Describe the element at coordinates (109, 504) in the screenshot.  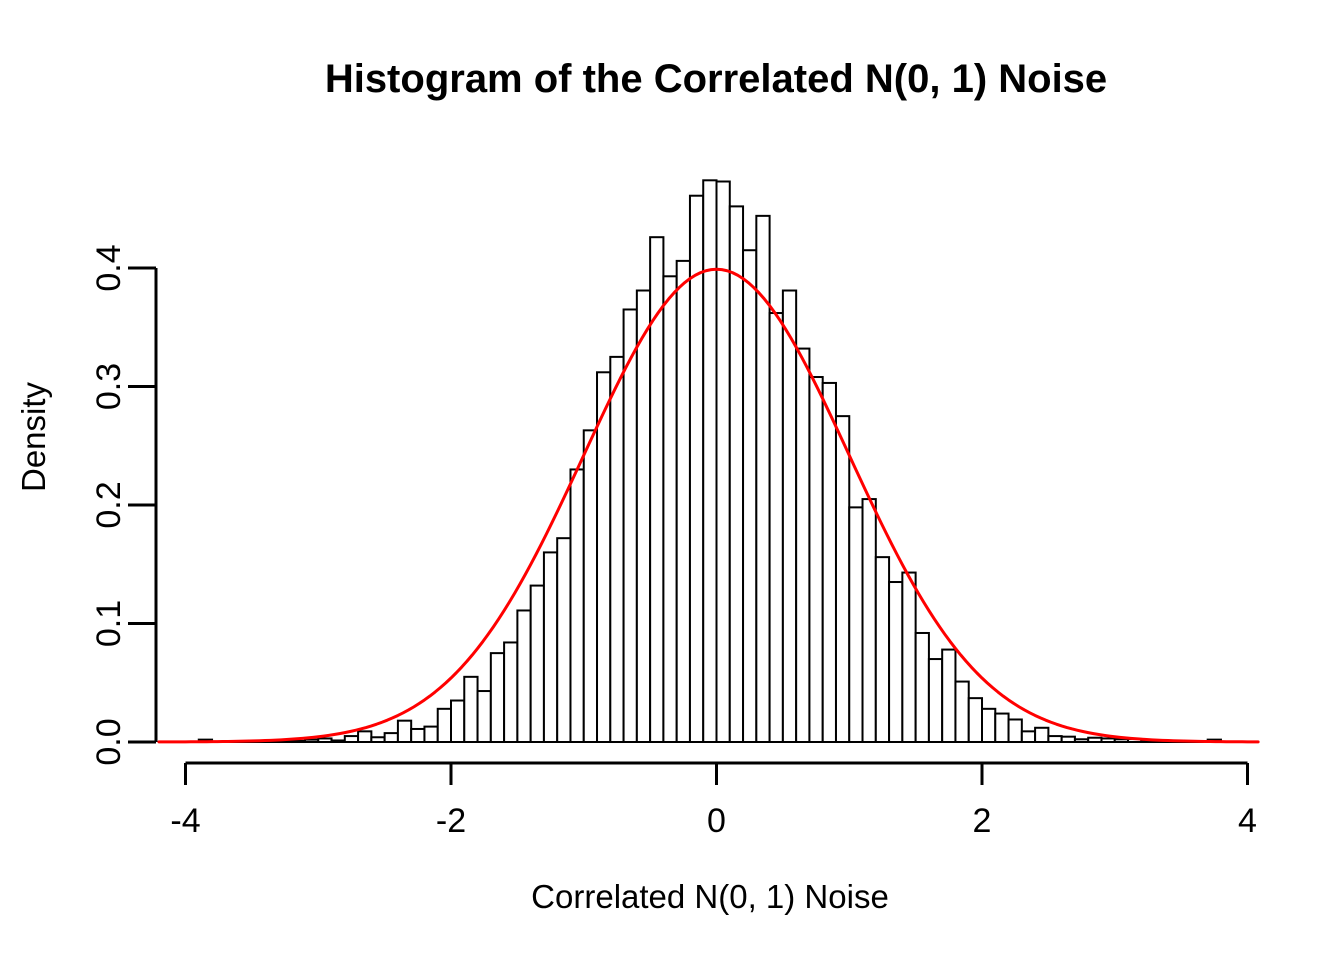
I see `y-tick-label: 0.2` at that location.